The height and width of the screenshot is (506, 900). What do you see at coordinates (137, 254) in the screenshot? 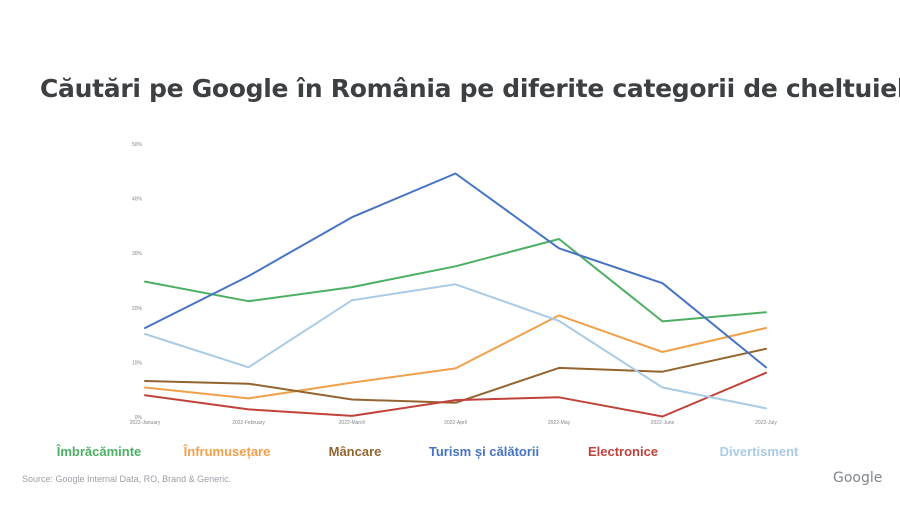
I see `y-tick-label: 30%` at bounding box center [137, 254].